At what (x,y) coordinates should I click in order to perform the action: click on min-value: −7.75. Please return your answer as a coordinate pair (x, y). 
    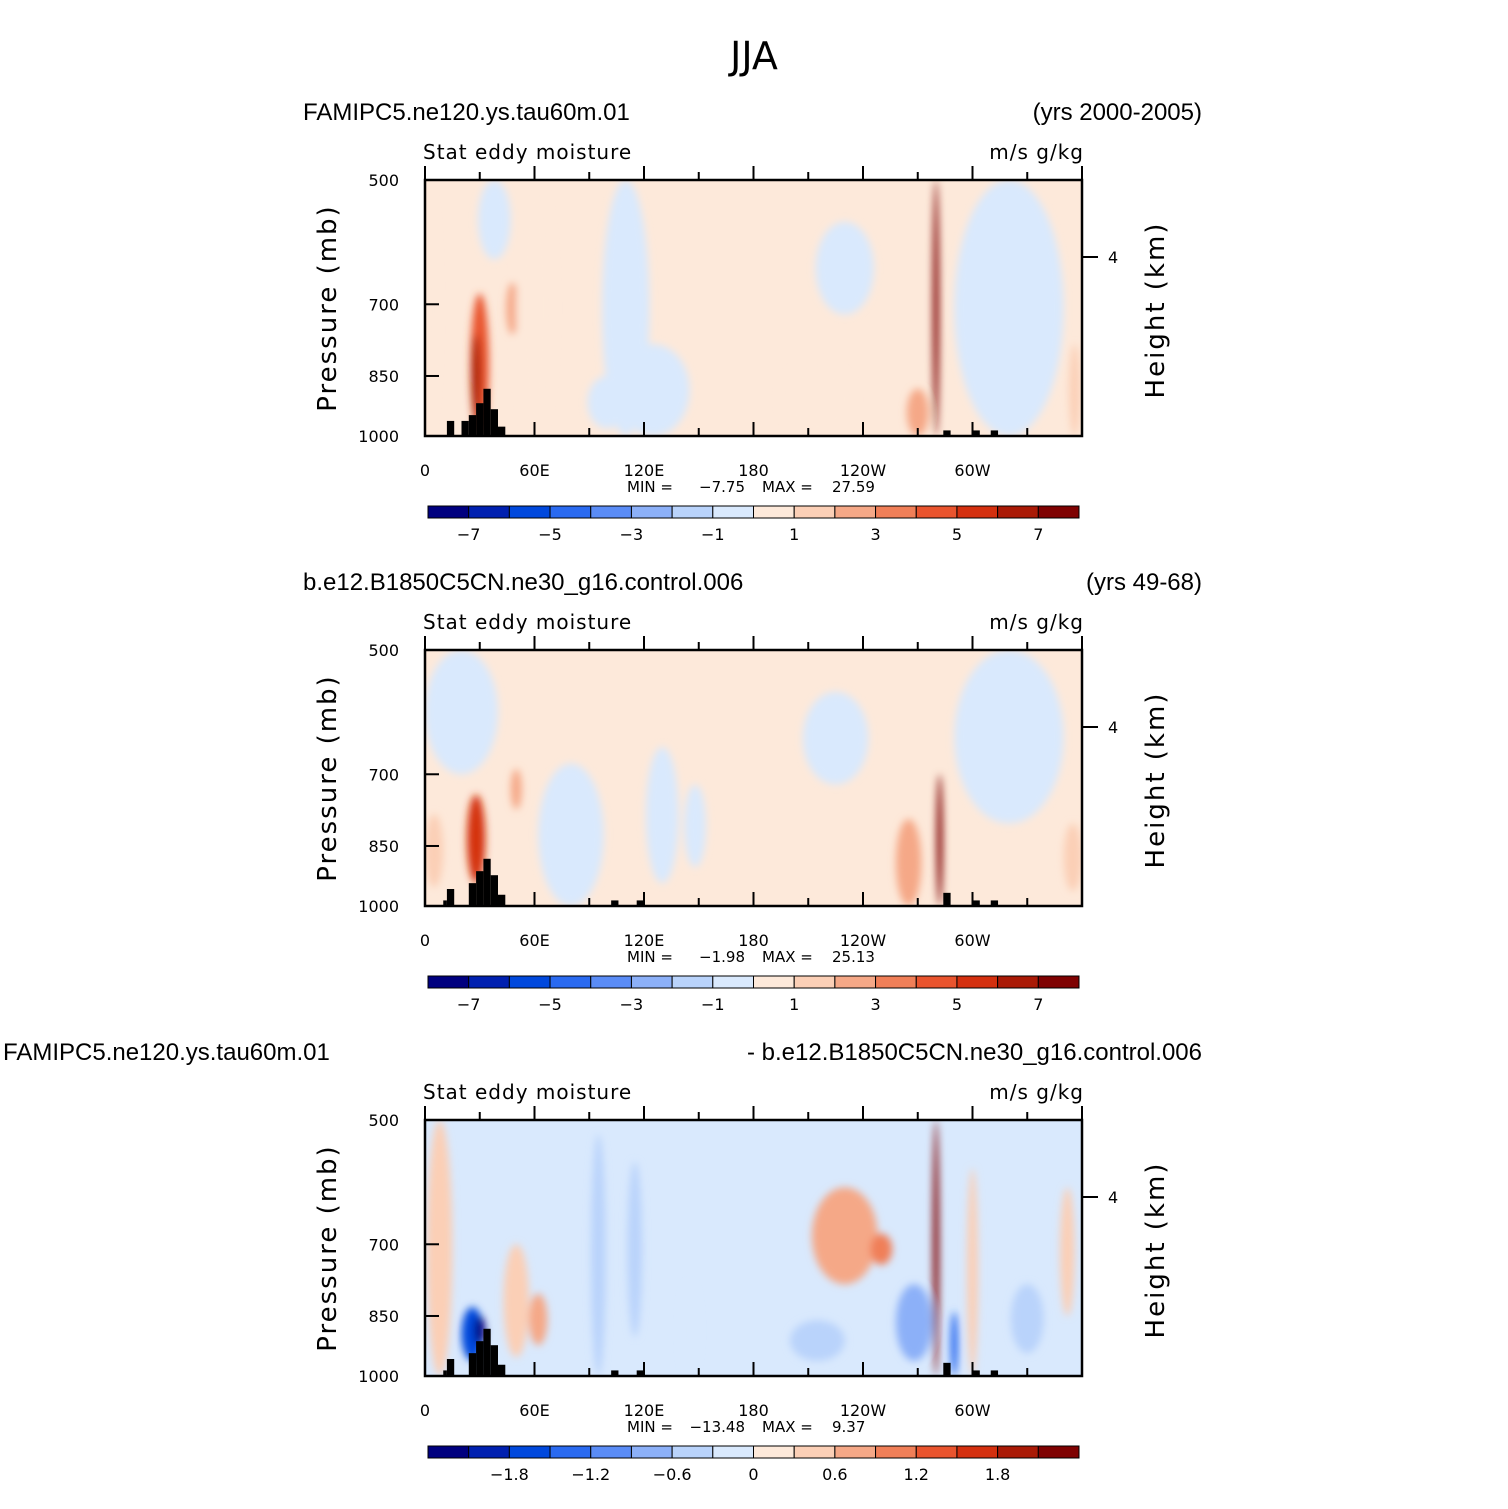
    Looking at the image, I should click on (722, 487).